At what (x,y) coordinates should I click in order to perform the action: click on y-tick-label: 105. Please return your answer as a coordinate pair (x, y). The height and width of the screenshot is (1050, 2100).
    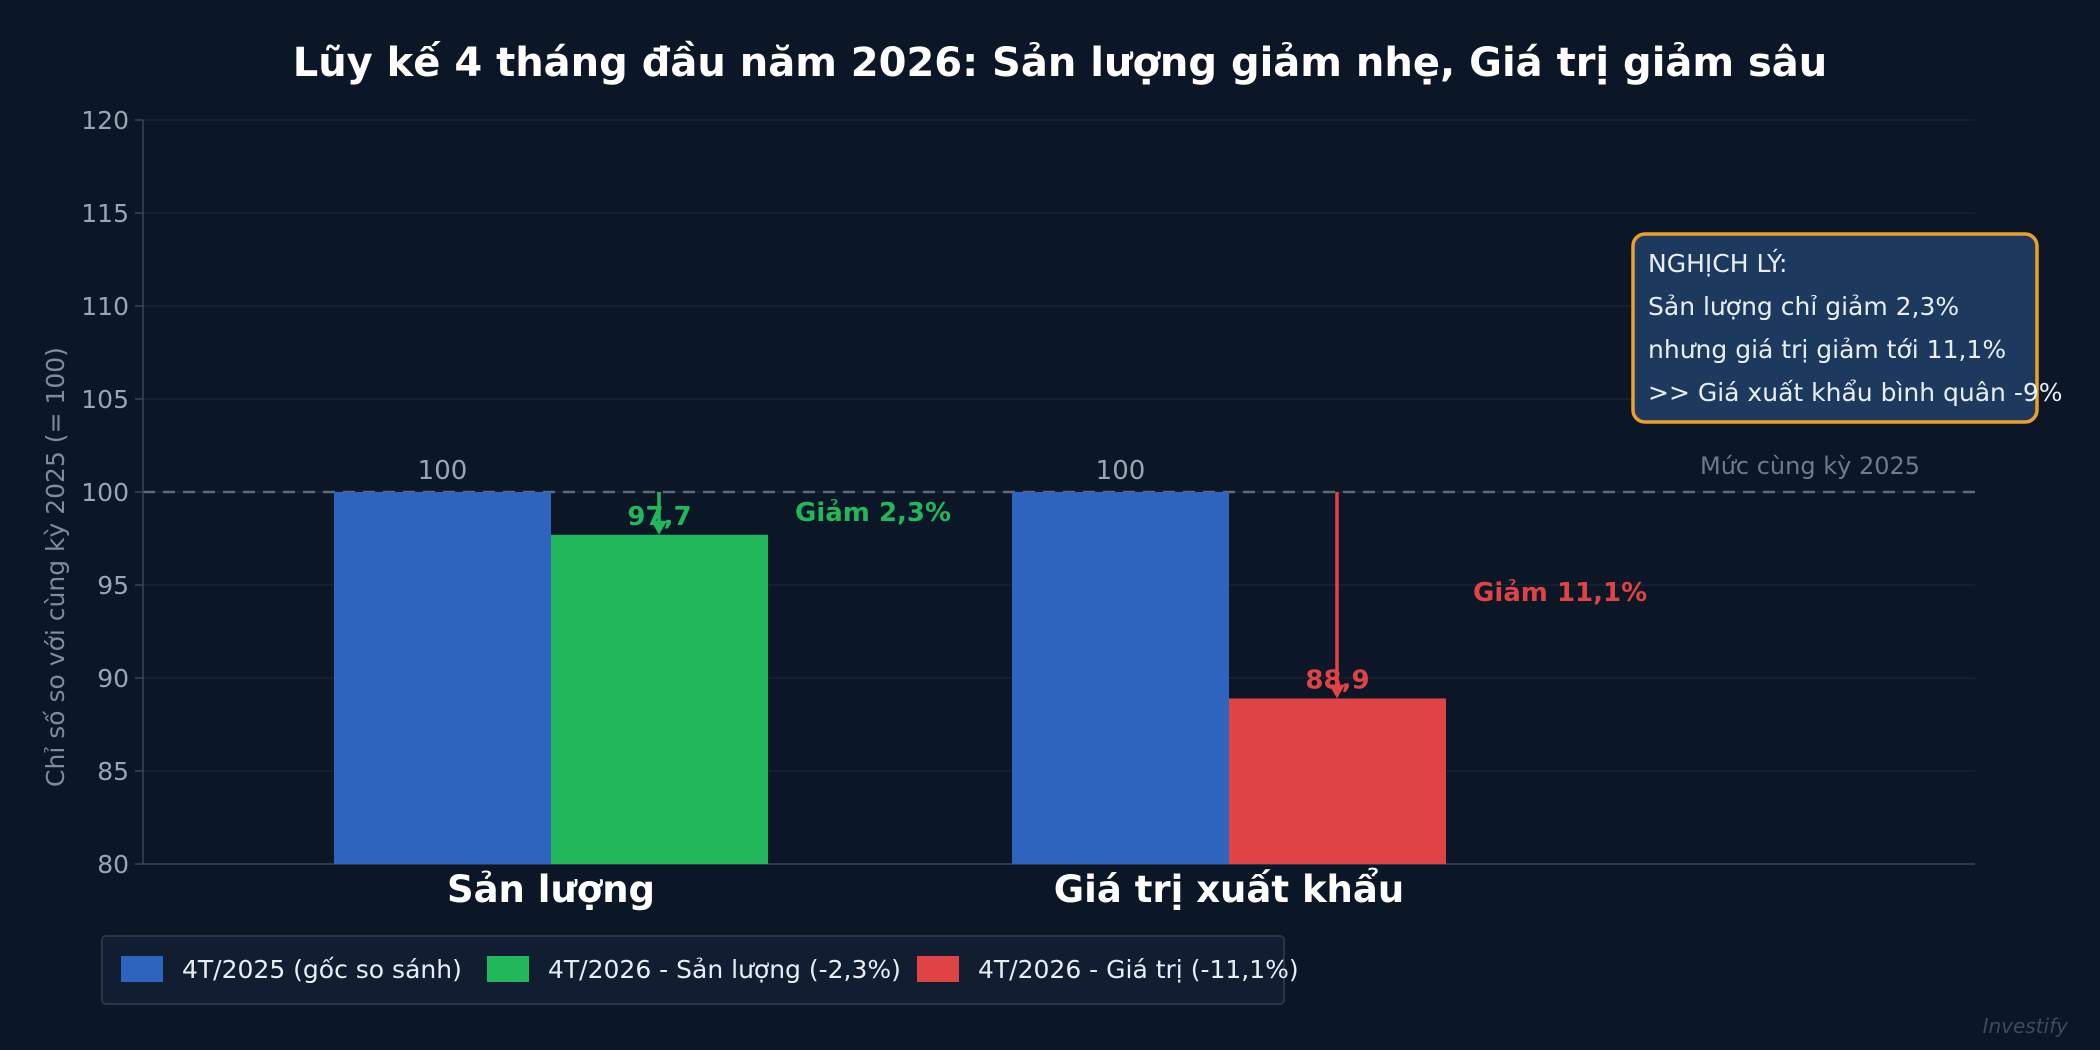
    Looking at the image, I should click on (105, 399).